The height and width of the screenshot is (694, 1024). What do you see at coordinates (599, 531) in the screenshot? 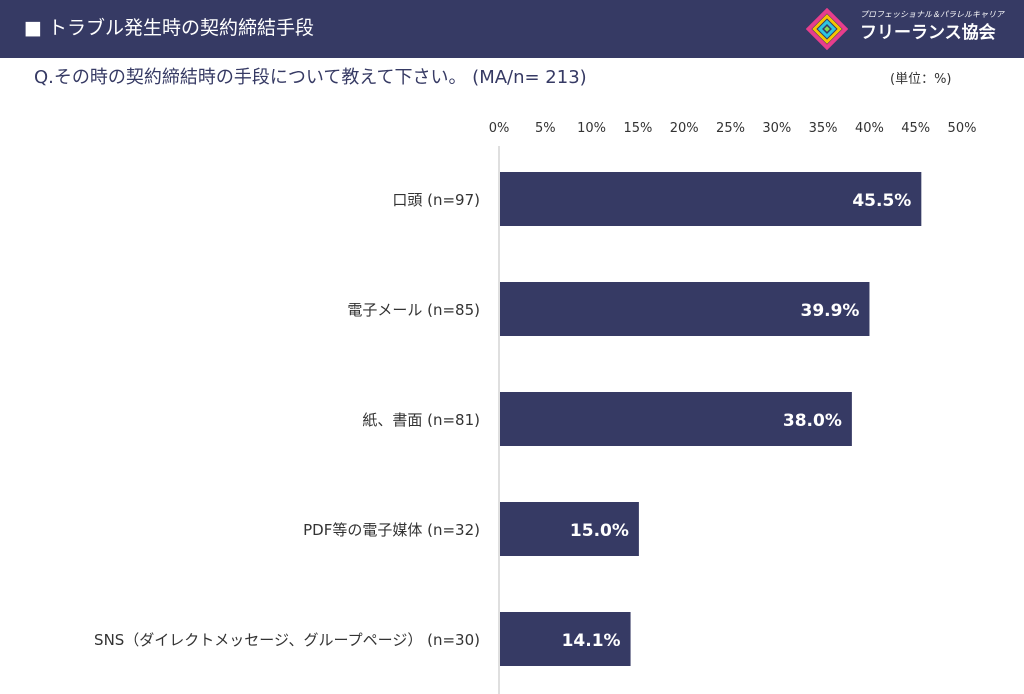
I see `bar-value-label: 15.0%` at bounding box center [599, 531].